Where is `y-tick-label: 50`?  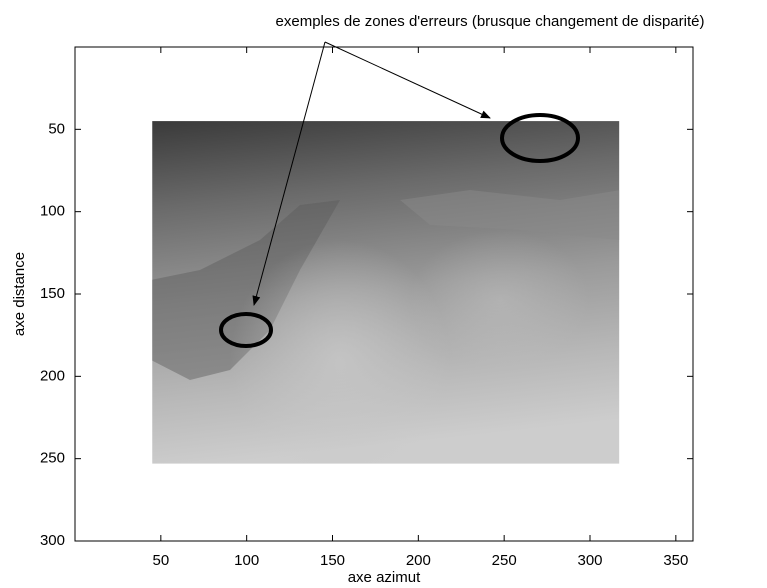
y-tick-label: 50 is located at coordinates (56, 128).